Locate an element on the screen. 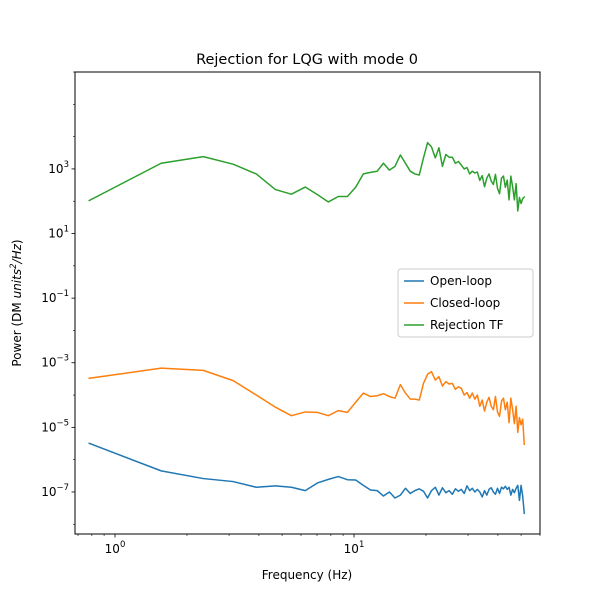  y-axis: 10⁻⁷ 10⁻⁵ 10⁻³ 10⁻¹ 10¹ 10³ is located at coordinates (58, 298).